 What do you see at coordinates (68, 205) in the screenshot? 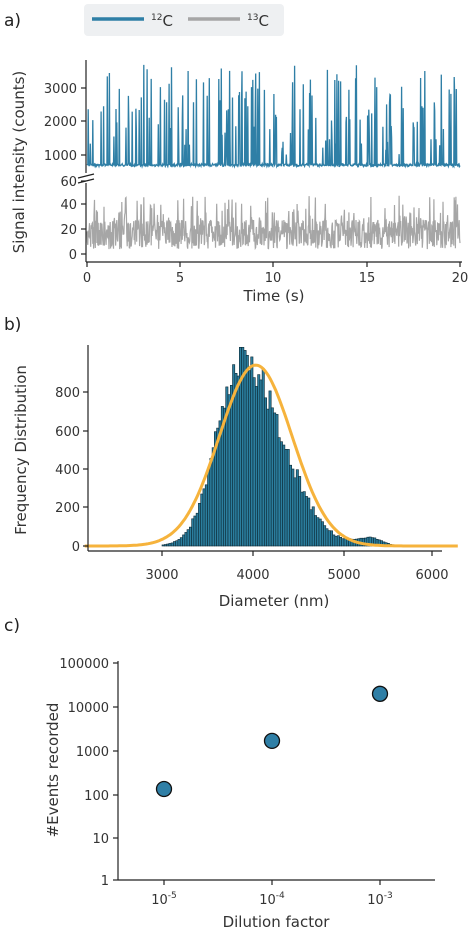
I see `y-tick-label: 40` at bounding box center [68, 205].